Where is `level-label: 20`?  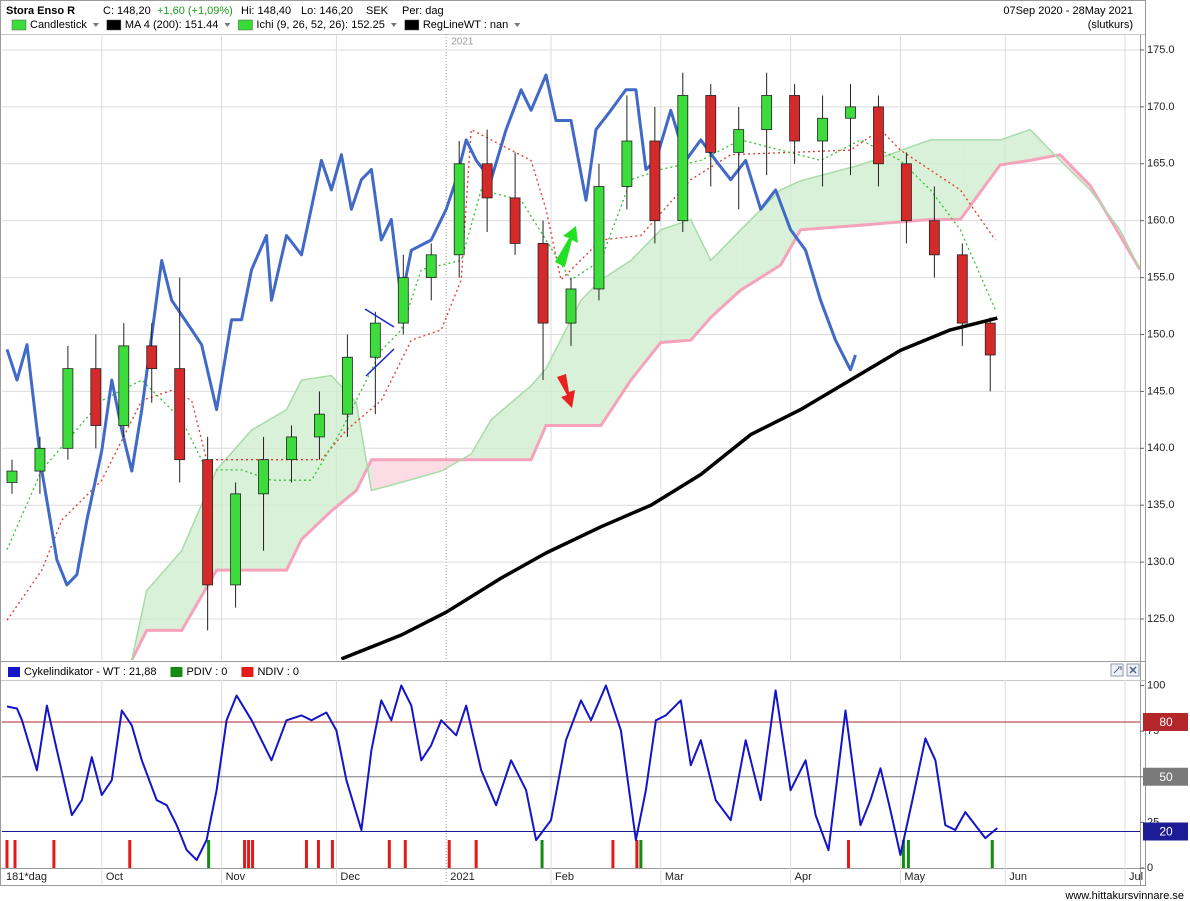
level-label: 20 is located at coordinates (1166, 832).